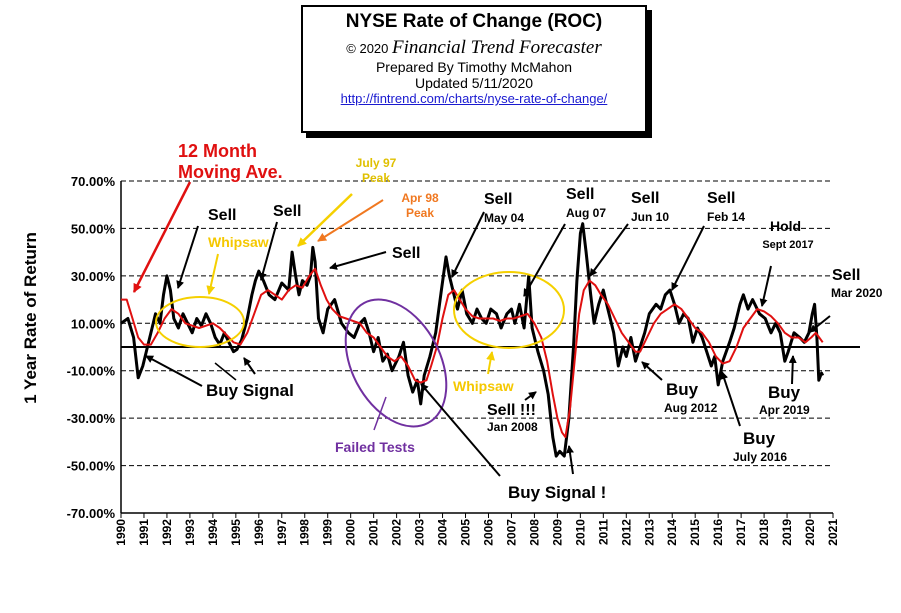  Describe the element at coordinates (305, 532) in the screenshot. I see `x-tick-label: 1998` at that location.